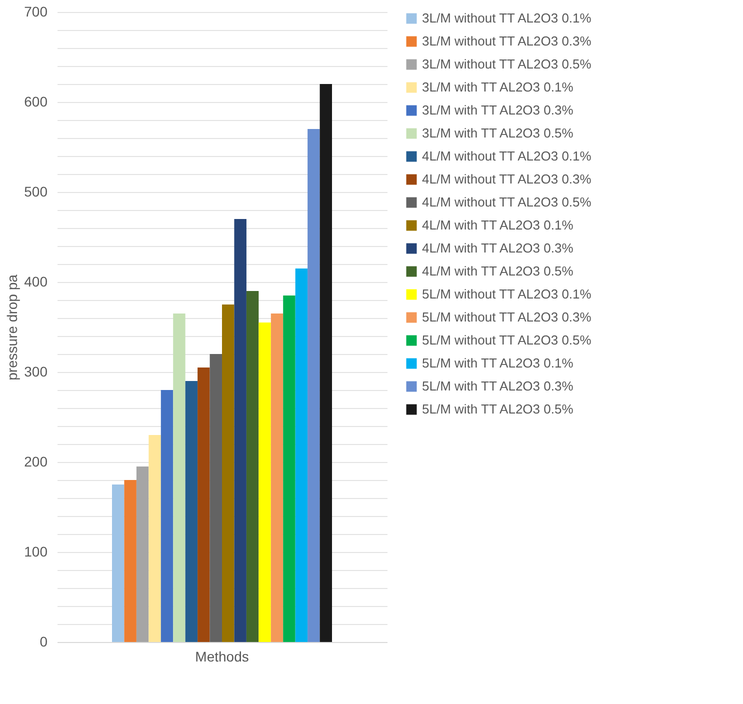 The width and height of the screenshot is (743, 704). Describe the element at coordinates (498, 248) in the screenshot. I see `legend-label: 4L/M with TT AL2O3 0.3%` at that location.